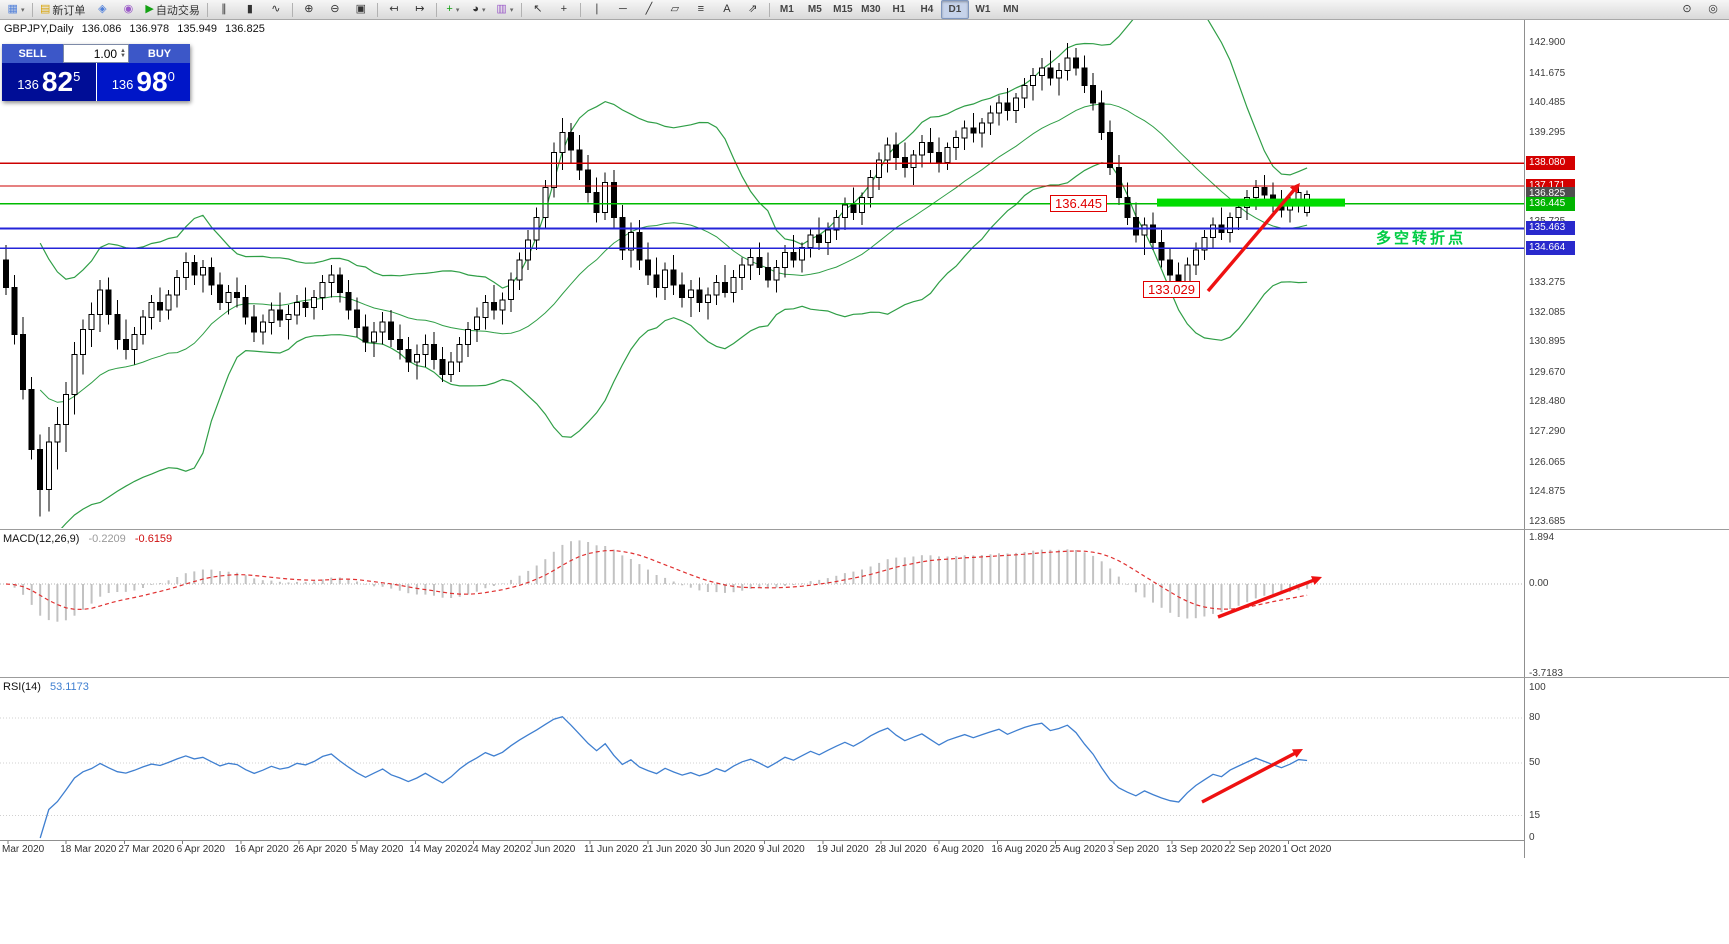 Image resolution: width=1729 pixels, height=944 pixels. Describe the element at coordinates (675, 9) in the screenshot. I see `channel-button: ▱` at that location.